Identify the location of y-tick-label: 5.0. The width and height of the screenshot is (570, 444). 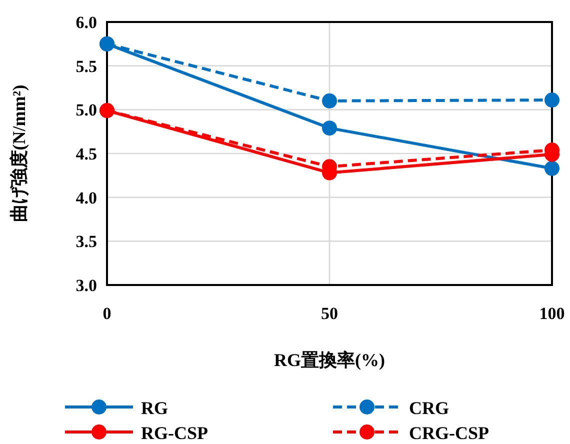
(86, 110).